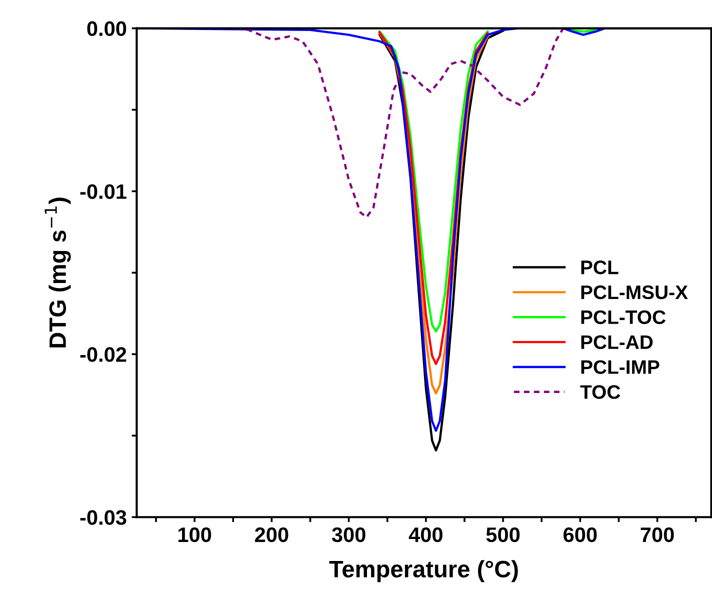 The width and height of the screenshot is (712, 602). Describe the element at coordinates (657, 534) in the screenshot. I see `x-tick-label: 700` at that location.